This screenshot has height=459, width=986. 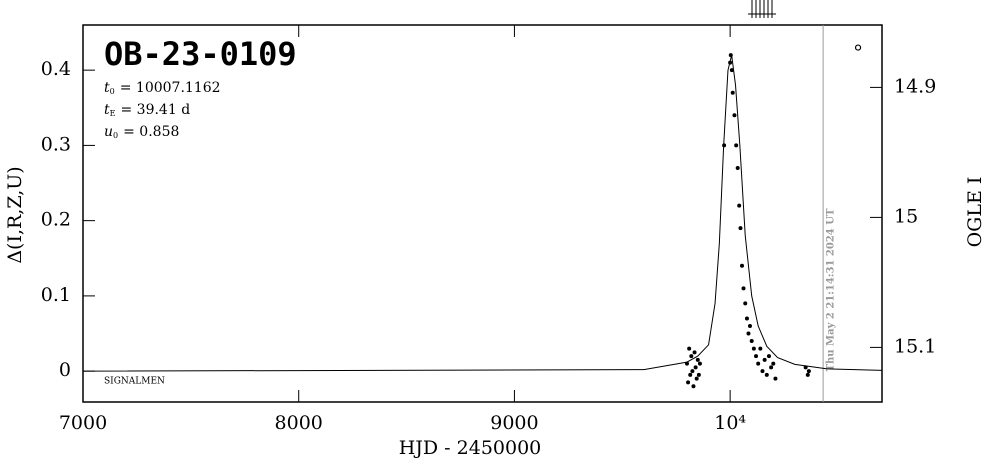 What do you see at coordinates (108, 132) in the screenshot?
I see `parameter-symbol: u` at bounding box center [108, 132].